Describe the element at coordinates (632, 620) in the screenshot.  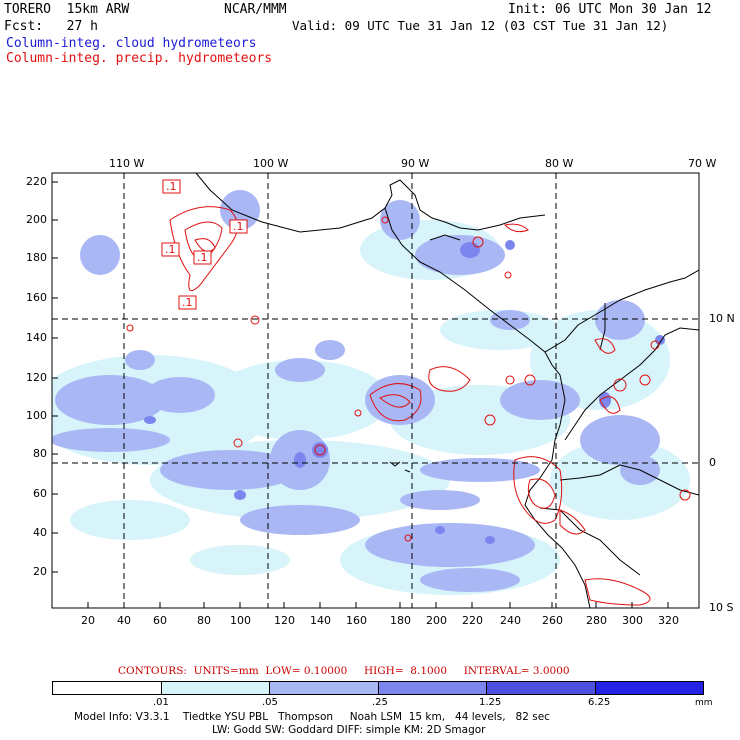
I see `x-tick-label: 300` at that location.